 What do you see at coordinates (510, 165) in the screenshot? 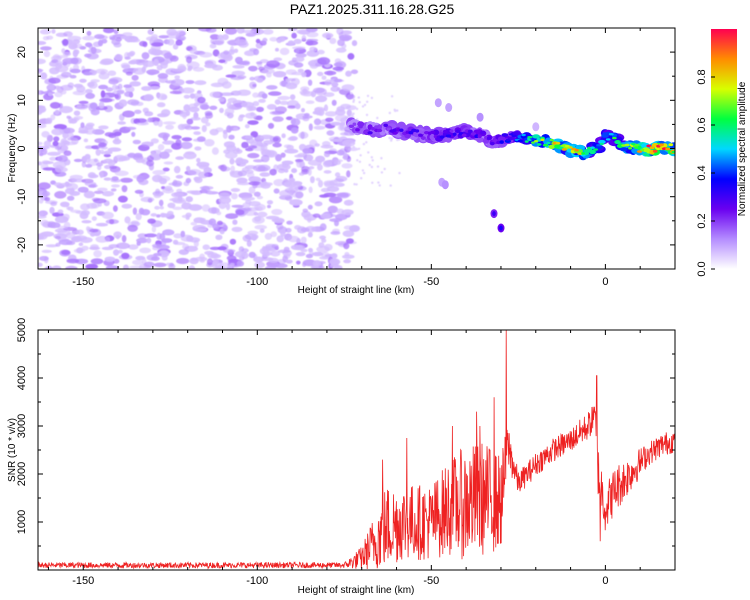
I see `spectrogram-signal-blobs` at bounding box center [510, 165].